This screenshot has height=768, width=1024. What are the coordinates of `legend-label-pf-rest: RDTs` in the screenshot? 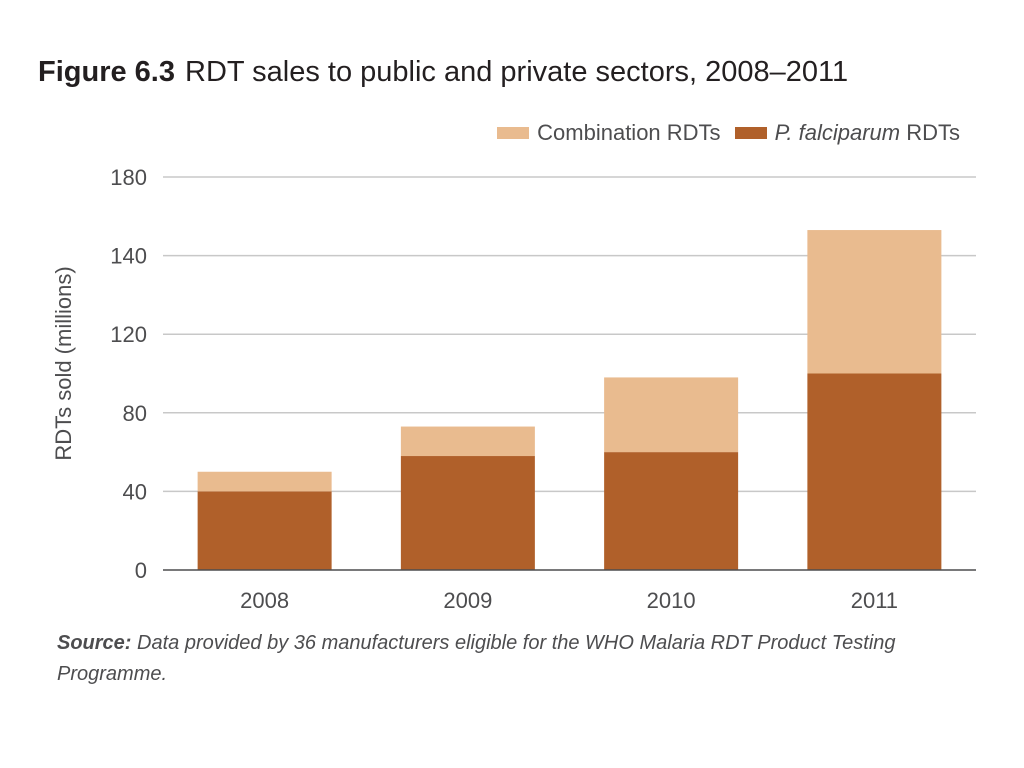 It's located at (930, 132).